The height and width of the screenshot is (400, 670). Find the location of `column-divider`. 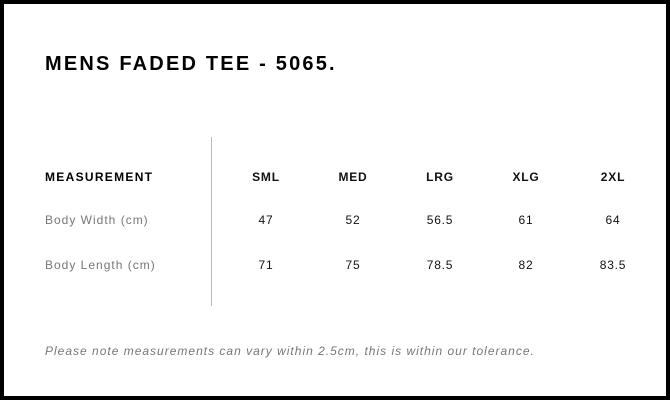

column-divider is located at coordinates (211, 221).